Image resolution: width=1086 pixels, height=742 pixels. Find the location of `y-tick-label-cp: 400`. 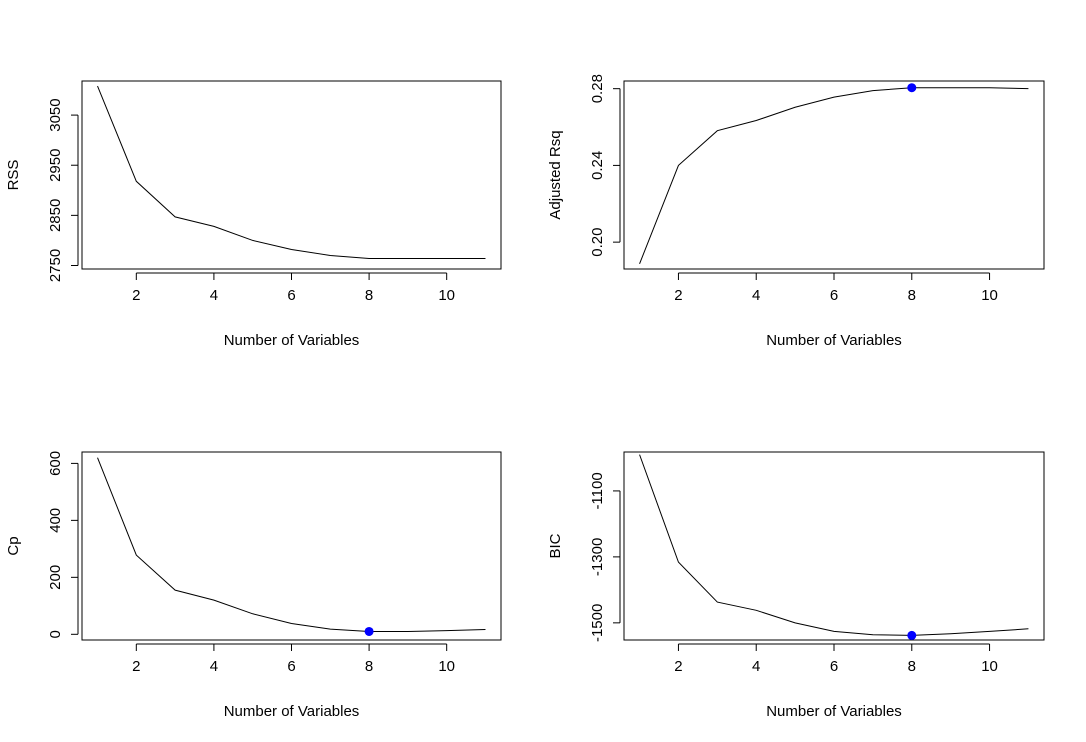

y-tick-label-cp: 400 is located at coordinates (55, 520).